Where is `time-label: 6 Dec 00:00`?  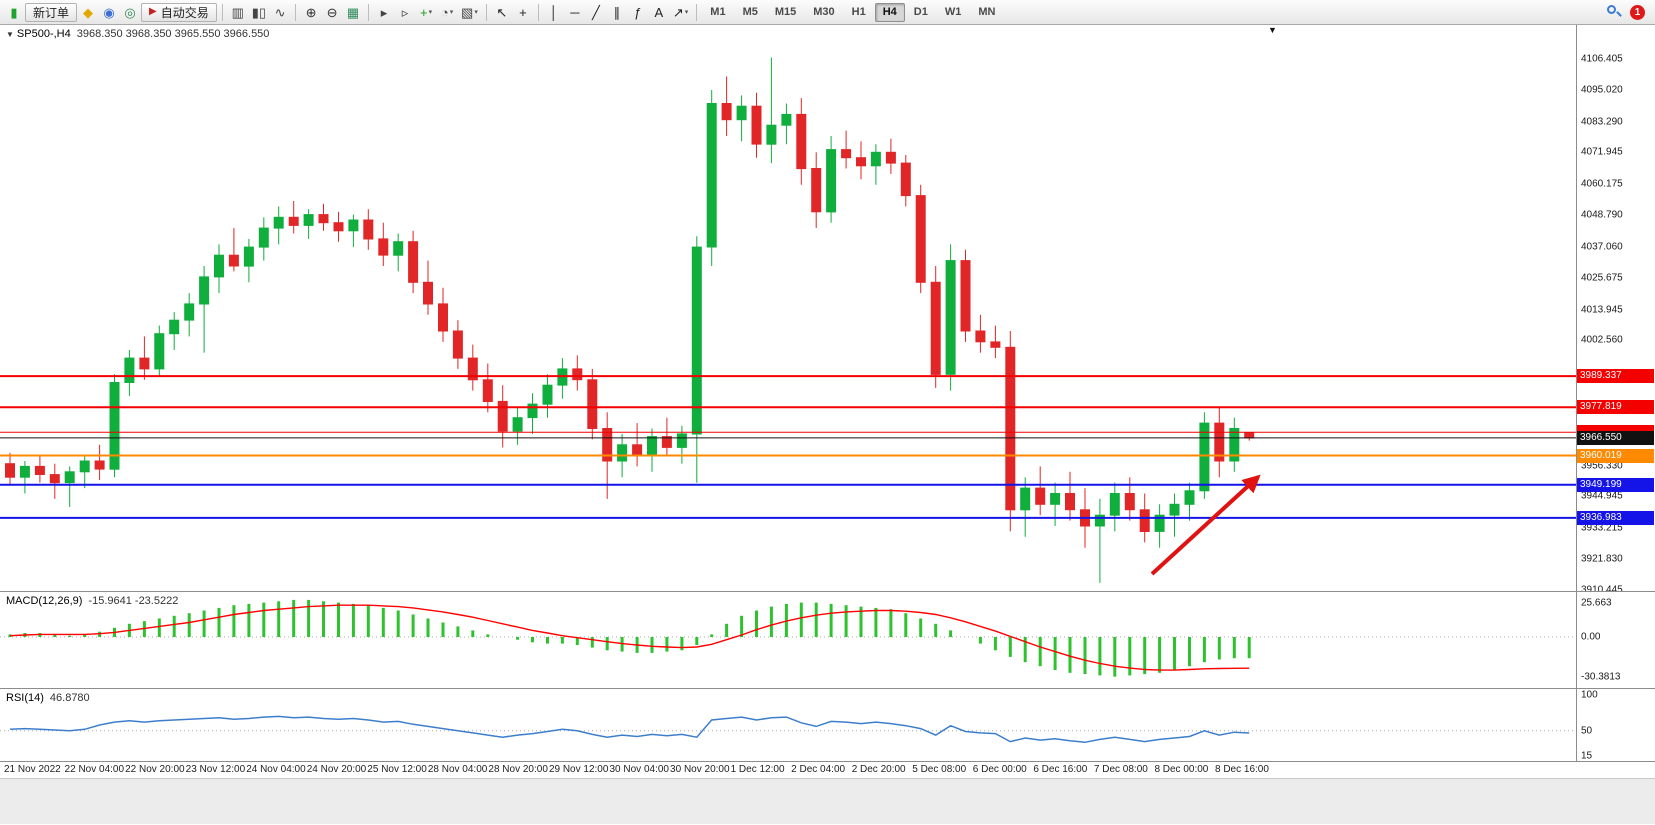
time-label: 6 Dec 00:00 is located at coordinates (999, 769).